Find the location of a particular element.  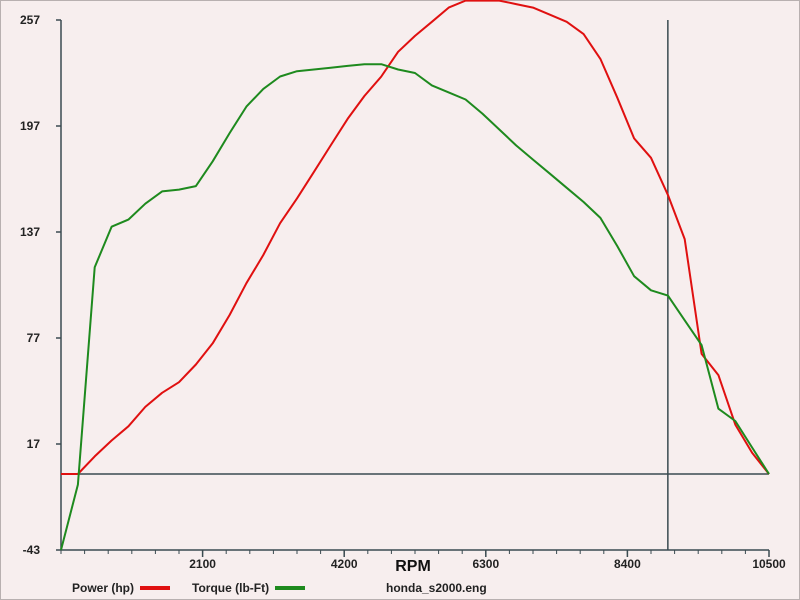

y-tick-label: 257 is located at coordinates (30, 20).